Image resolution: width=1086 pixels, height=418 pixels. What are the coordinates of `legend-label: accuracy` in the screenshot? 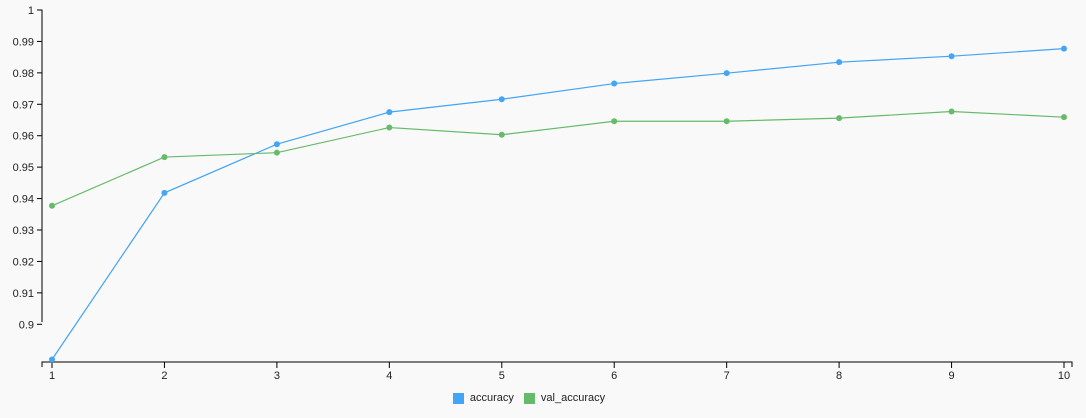 It's located at (491, 398).